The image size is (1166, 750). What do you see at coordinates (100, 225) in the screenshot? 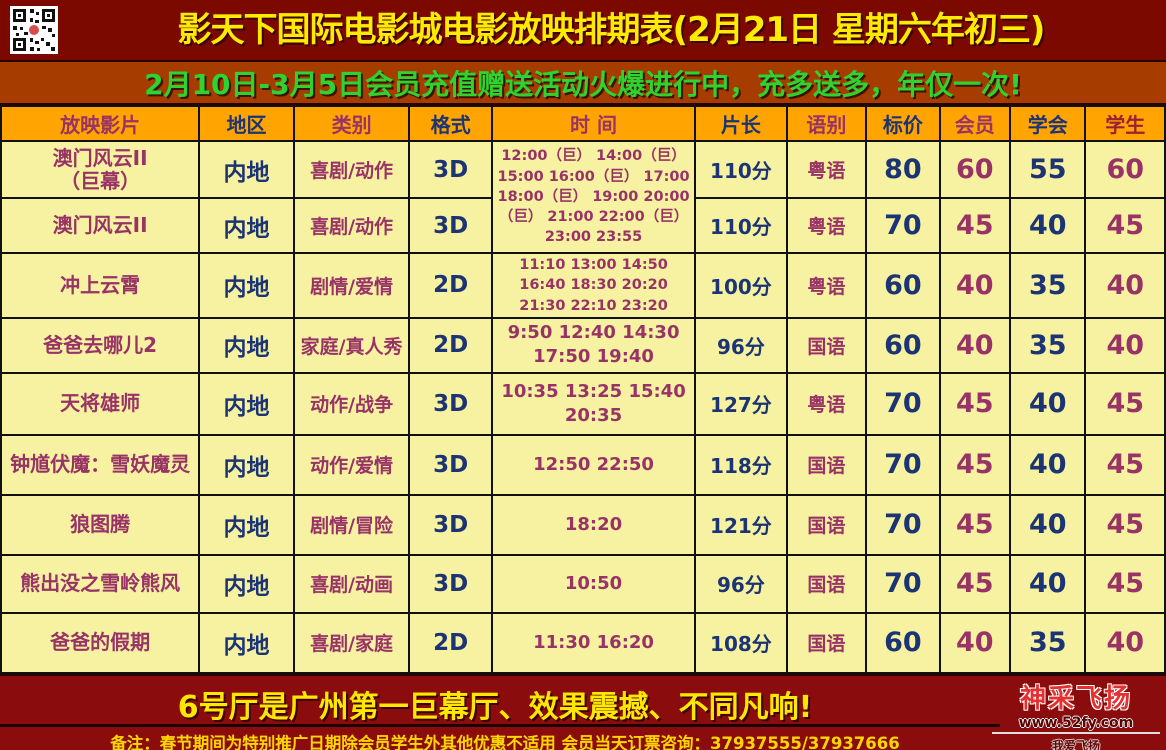
I see `movie-cell: 澳门风云II` at bounding box center [100, 225].